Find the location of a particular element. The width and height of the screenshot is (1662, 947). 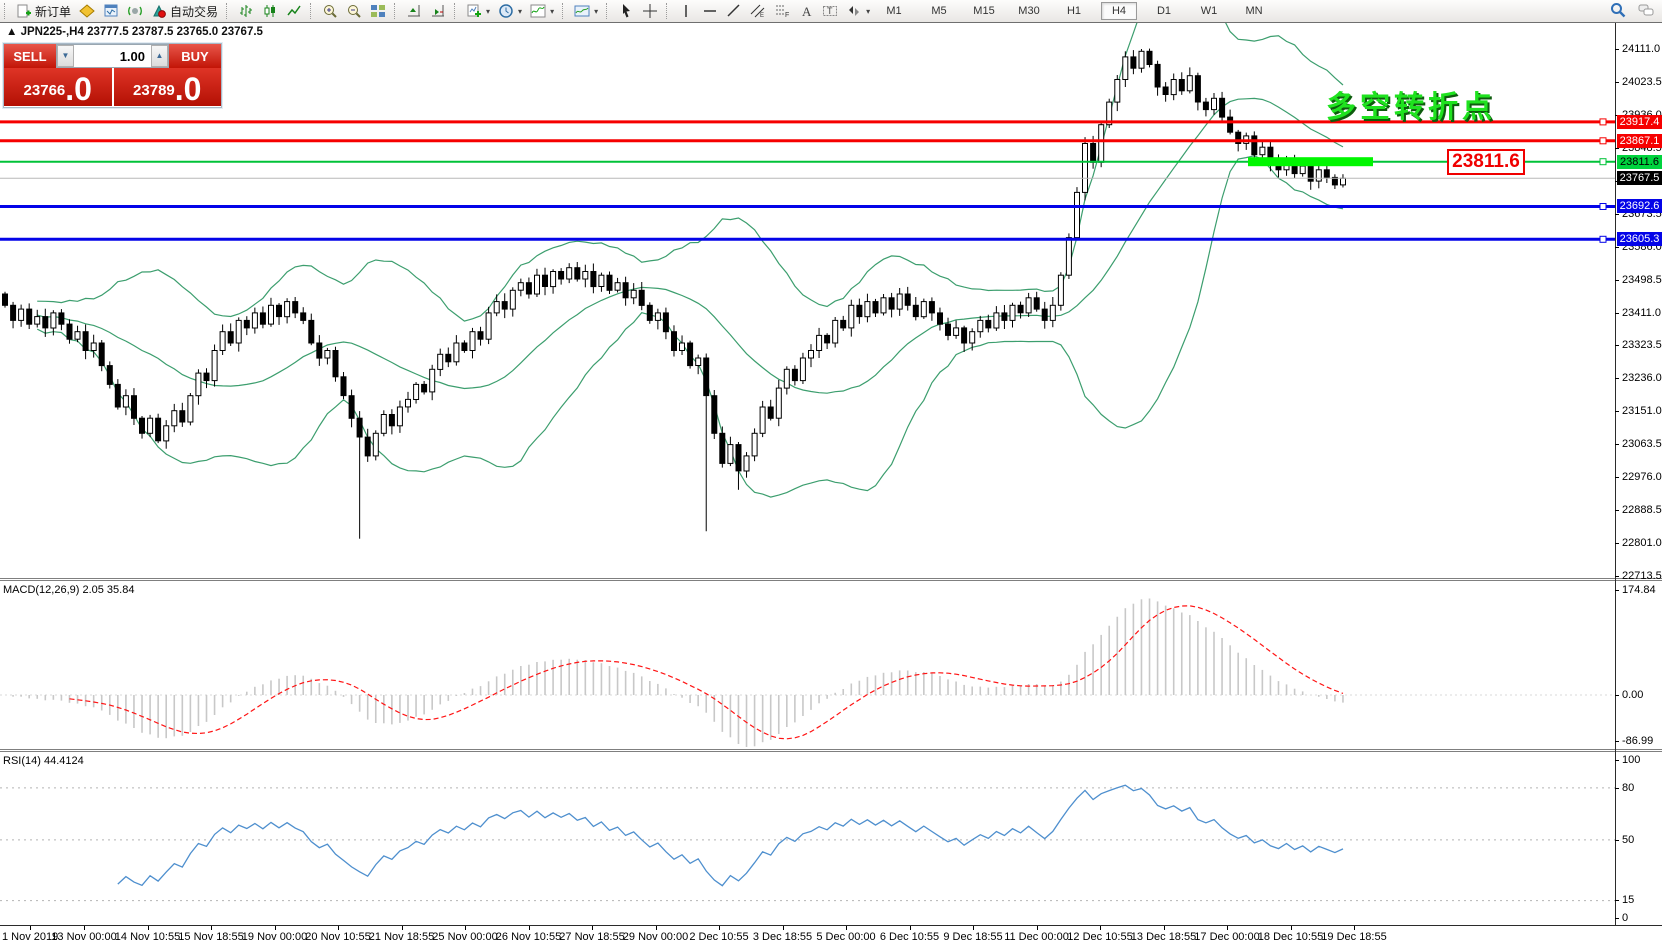

timeframe-W1: W1 is located at coordinates (1209, 11).